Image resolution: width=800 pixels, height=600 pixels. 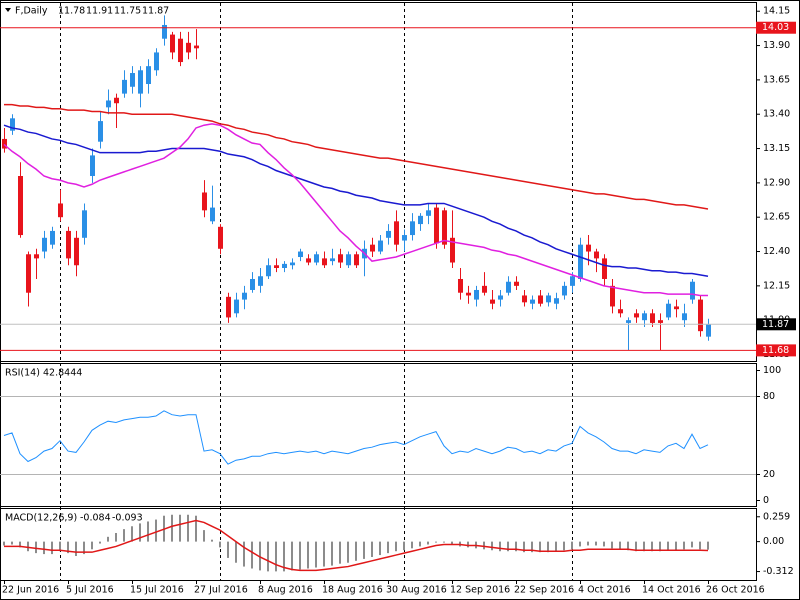 I want to click on level-label: 14.03, so click(x=775, y=27).